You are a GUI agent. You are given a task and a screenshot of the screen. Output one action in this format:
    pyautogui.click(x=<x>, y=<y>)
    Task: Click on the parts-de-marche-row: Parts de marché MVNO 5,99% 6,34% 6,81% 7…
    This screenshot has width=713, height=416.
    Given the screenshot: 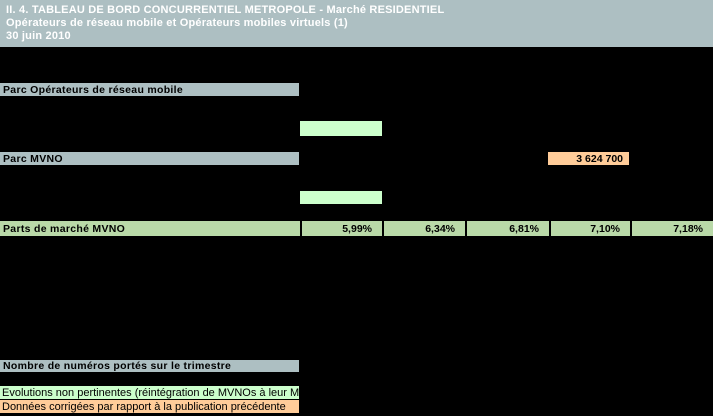 What is the action you would take?
    pyautogui.click(x=356, y=228)
    